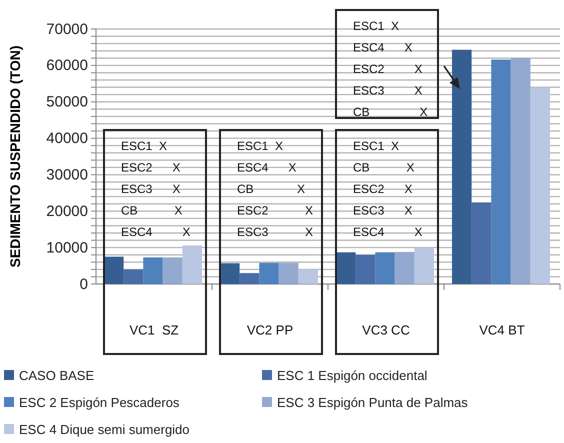 The height and width of the screenshot is (443, 564). I want to click on y-tick-label: 60000, so click(67, 65).